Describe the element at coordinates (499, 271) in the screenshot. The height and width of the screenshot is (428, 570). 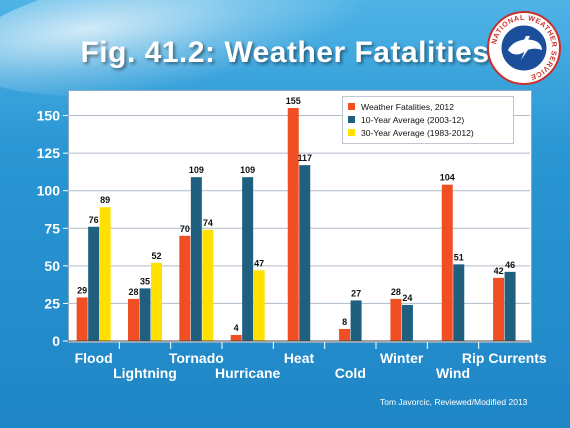
I see `data-label: 42` at that location.